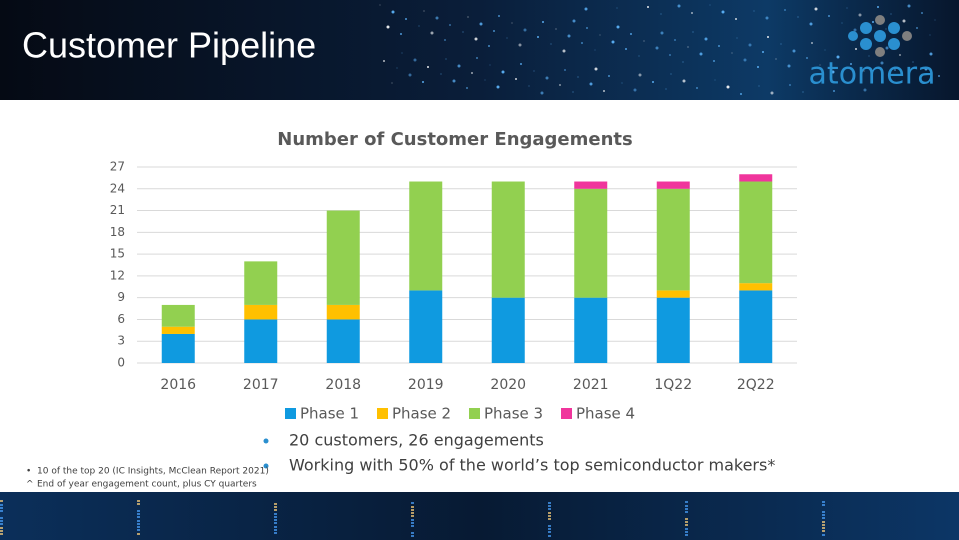 This screenshot has width=959, height=540. Describe the element at coordinates (117, 167) in the screenshot. I see `y-tick-label: 27` at that location.